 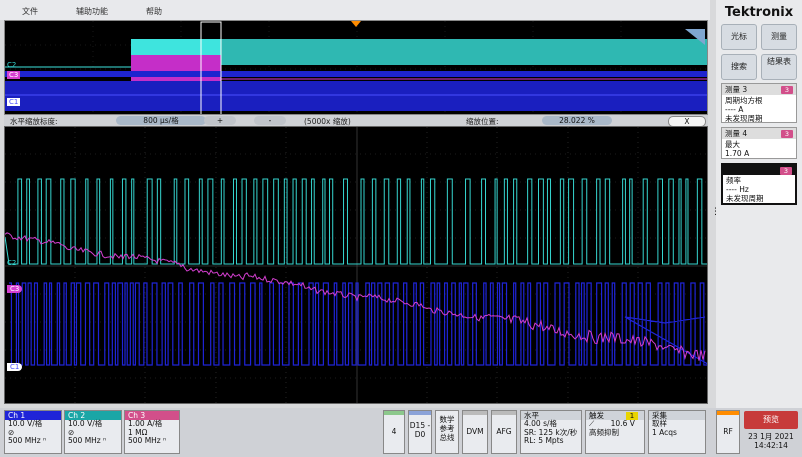 What do you see at coordinates (161, 120) in the screenshot?
I see `zoom-scale-field: 800 μs/格` at bounding box center [161, 120].